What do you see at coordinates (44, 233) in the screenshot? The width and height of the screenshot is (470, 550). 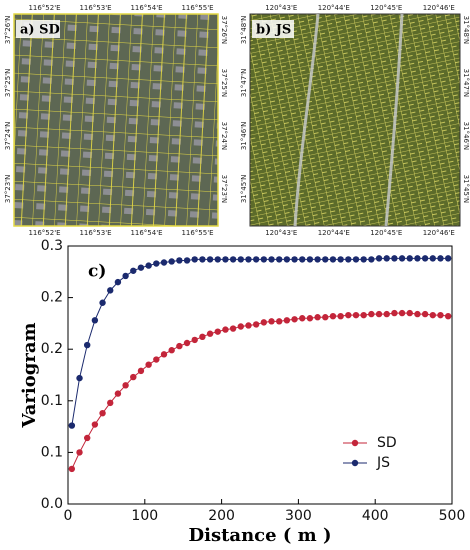 I see `lon-label: 116°52'E` at bounding box center [44, 233].